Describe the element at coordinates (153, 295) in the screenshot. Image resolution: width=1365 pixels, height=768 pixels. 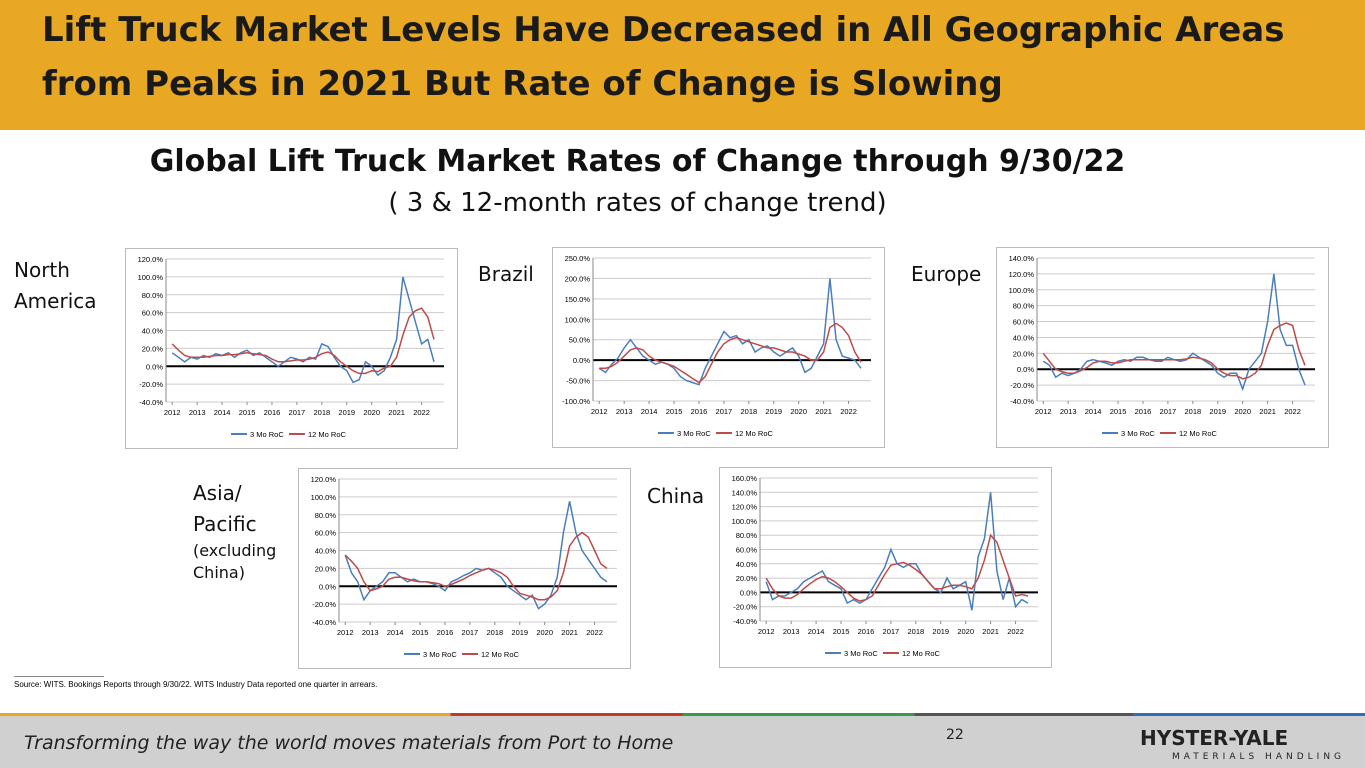
I see `y-tick-label: 80.0%` at that location.